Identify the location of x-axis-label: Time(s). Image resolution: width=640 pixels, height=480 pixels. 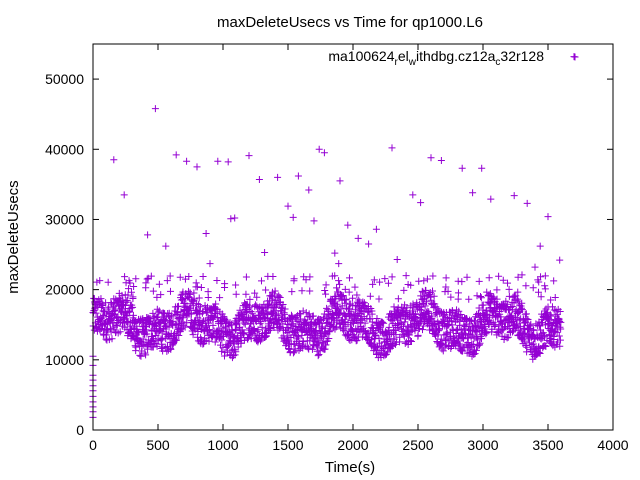
(350, 467).